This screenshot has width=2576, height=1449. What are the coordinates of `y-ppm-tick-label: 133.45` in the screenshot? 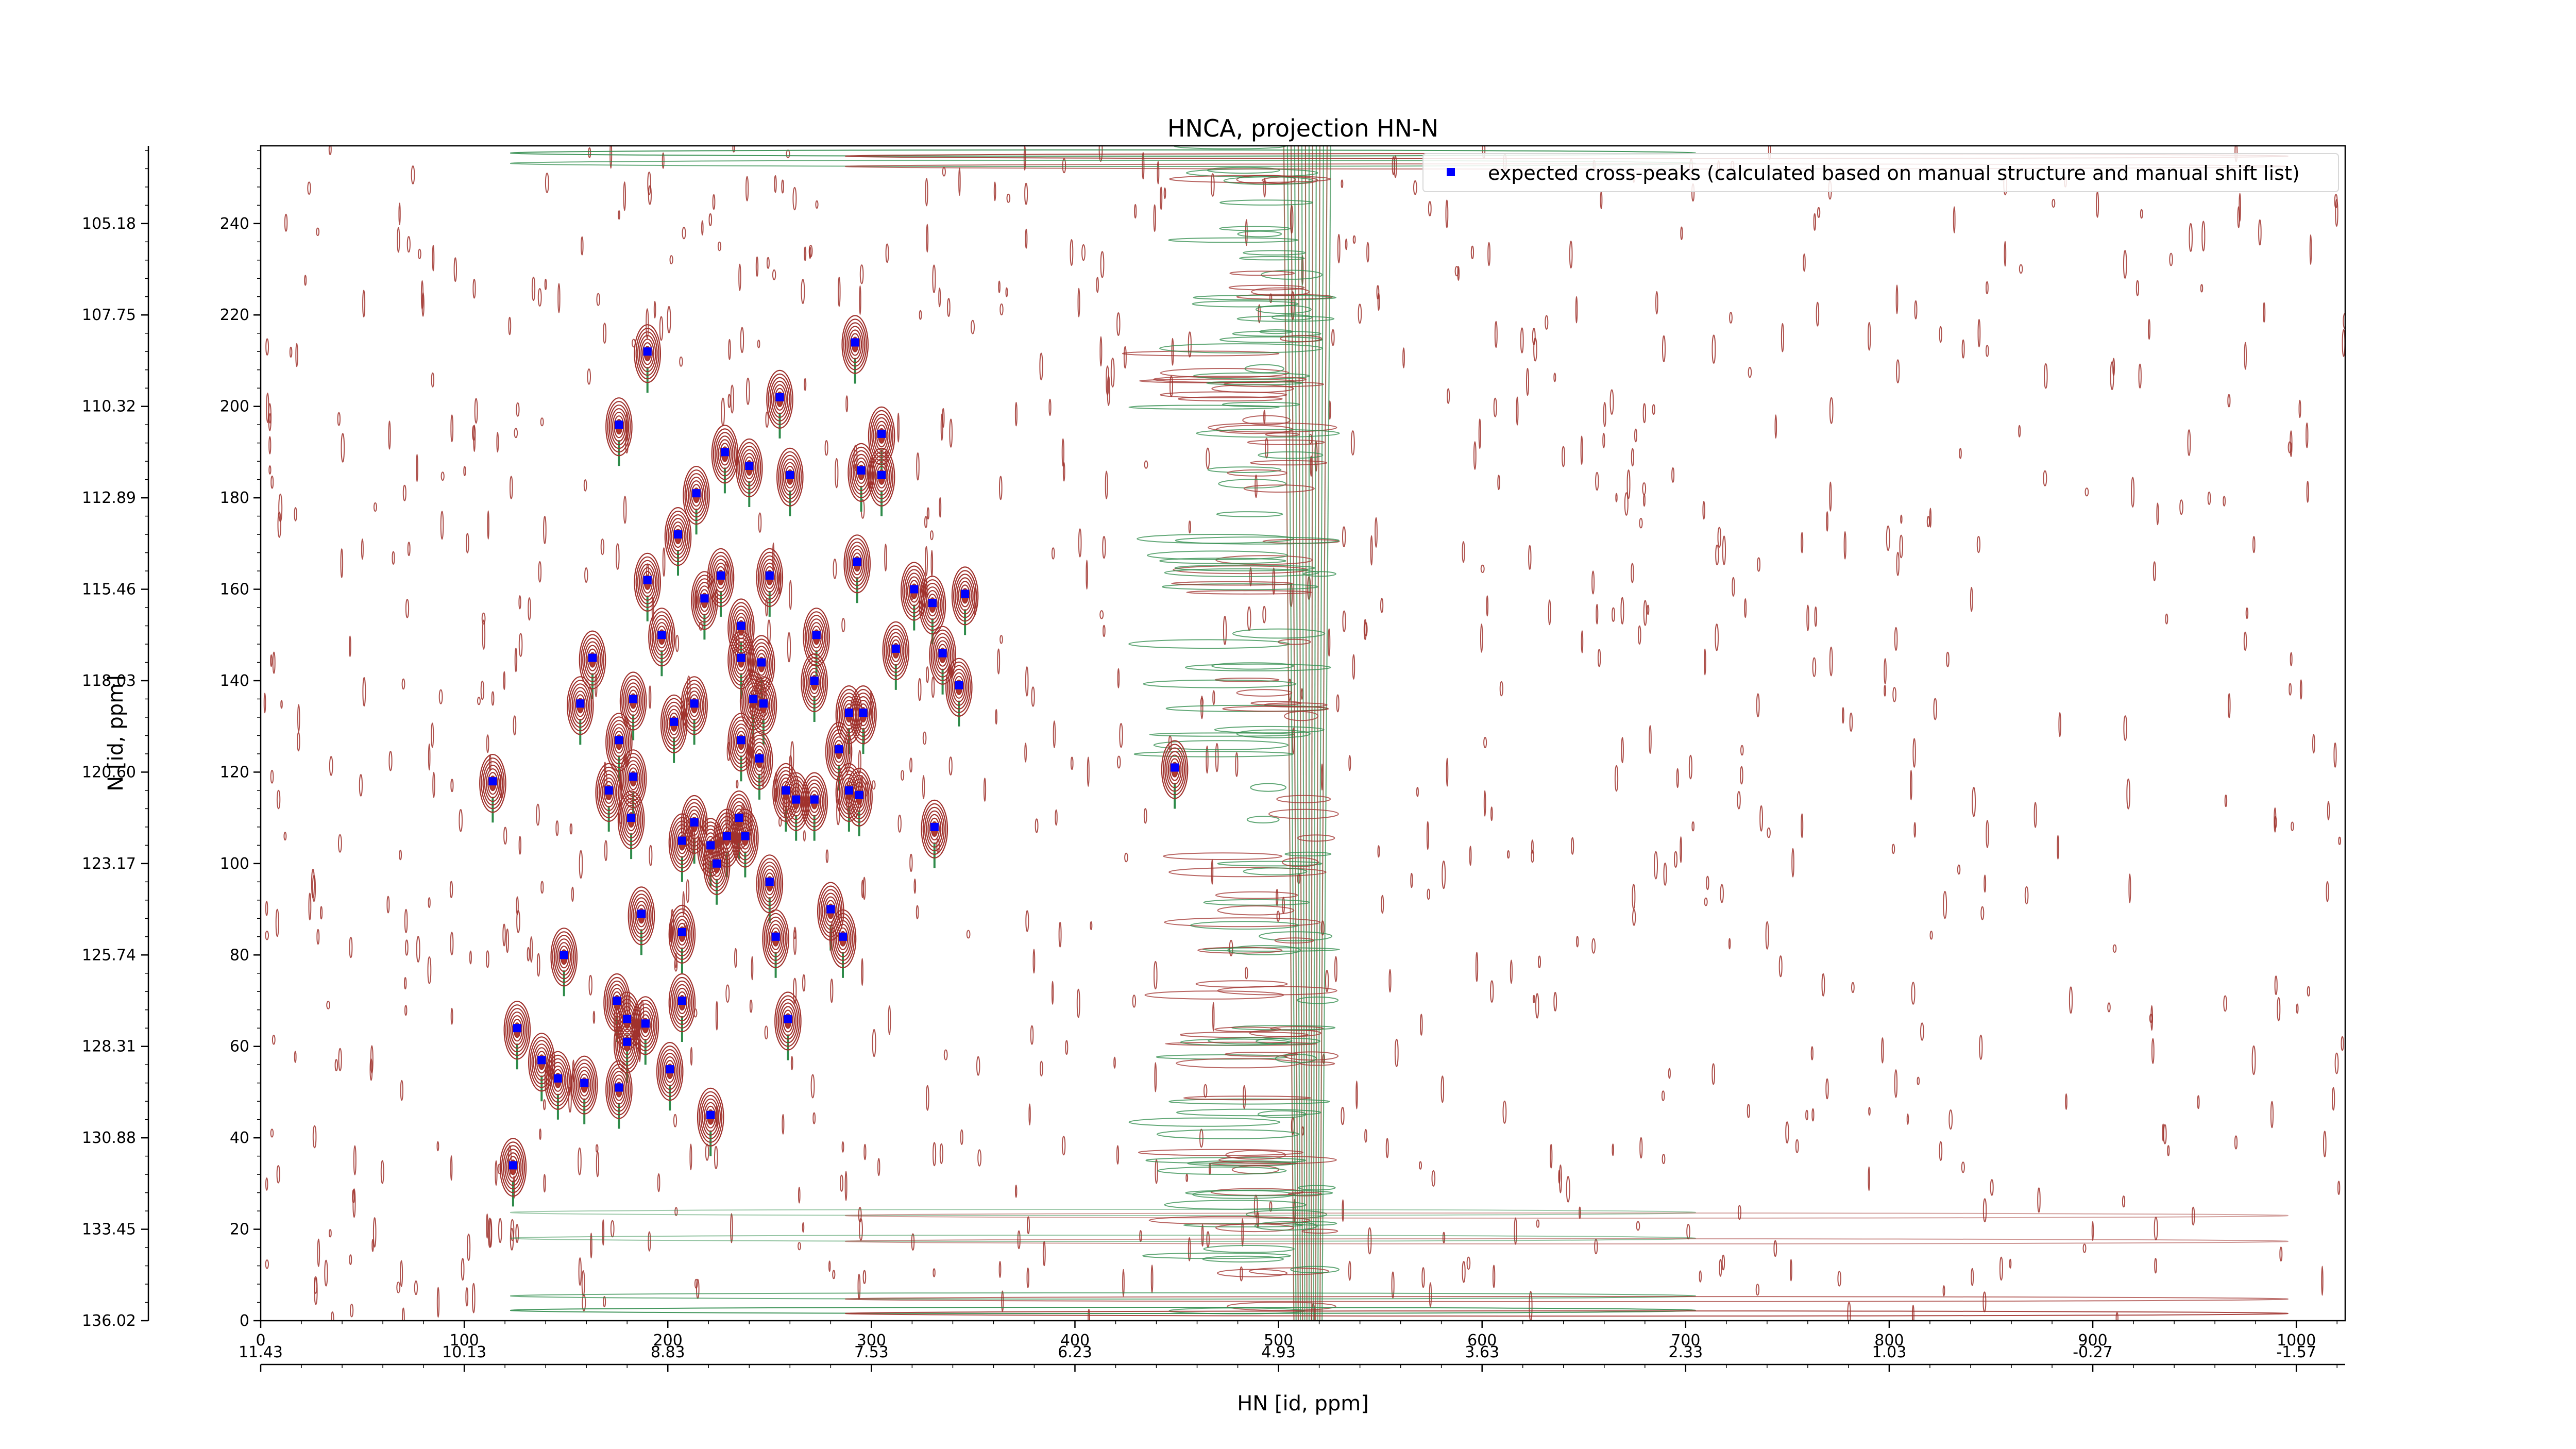 It's located at (109, 1230).